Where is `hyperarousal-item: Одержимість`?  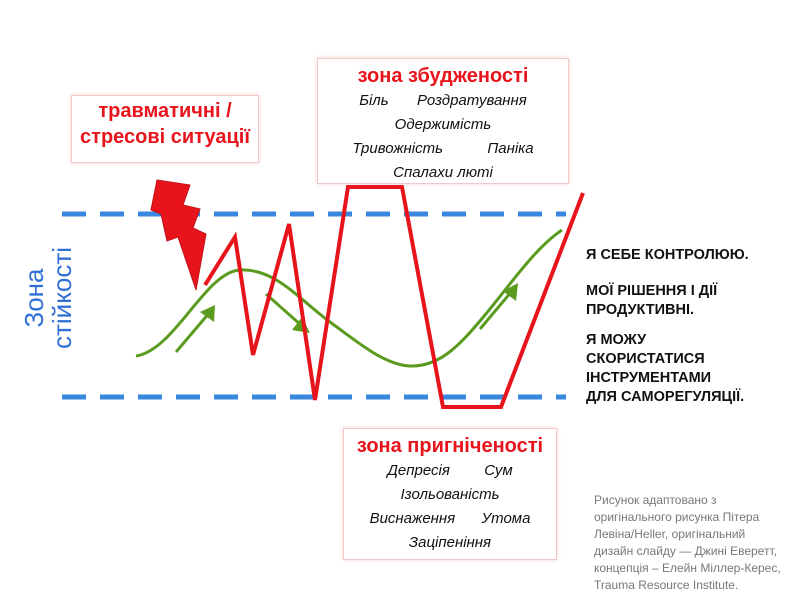 hyperarousal-item: Одержимість is located at coordinates (443, 124).